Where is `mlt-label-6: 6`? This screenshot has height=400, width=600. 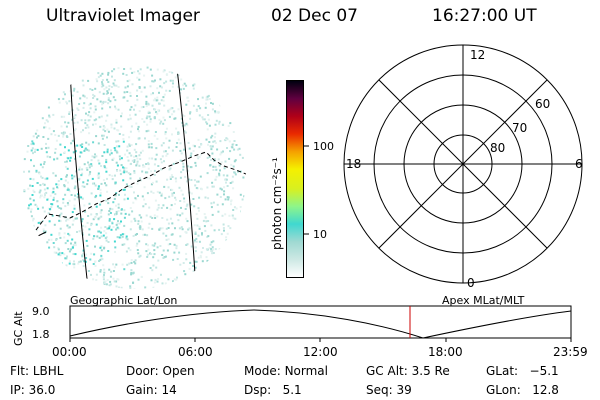
mlt-label-6: 6 is located at coordinates (579, 164).